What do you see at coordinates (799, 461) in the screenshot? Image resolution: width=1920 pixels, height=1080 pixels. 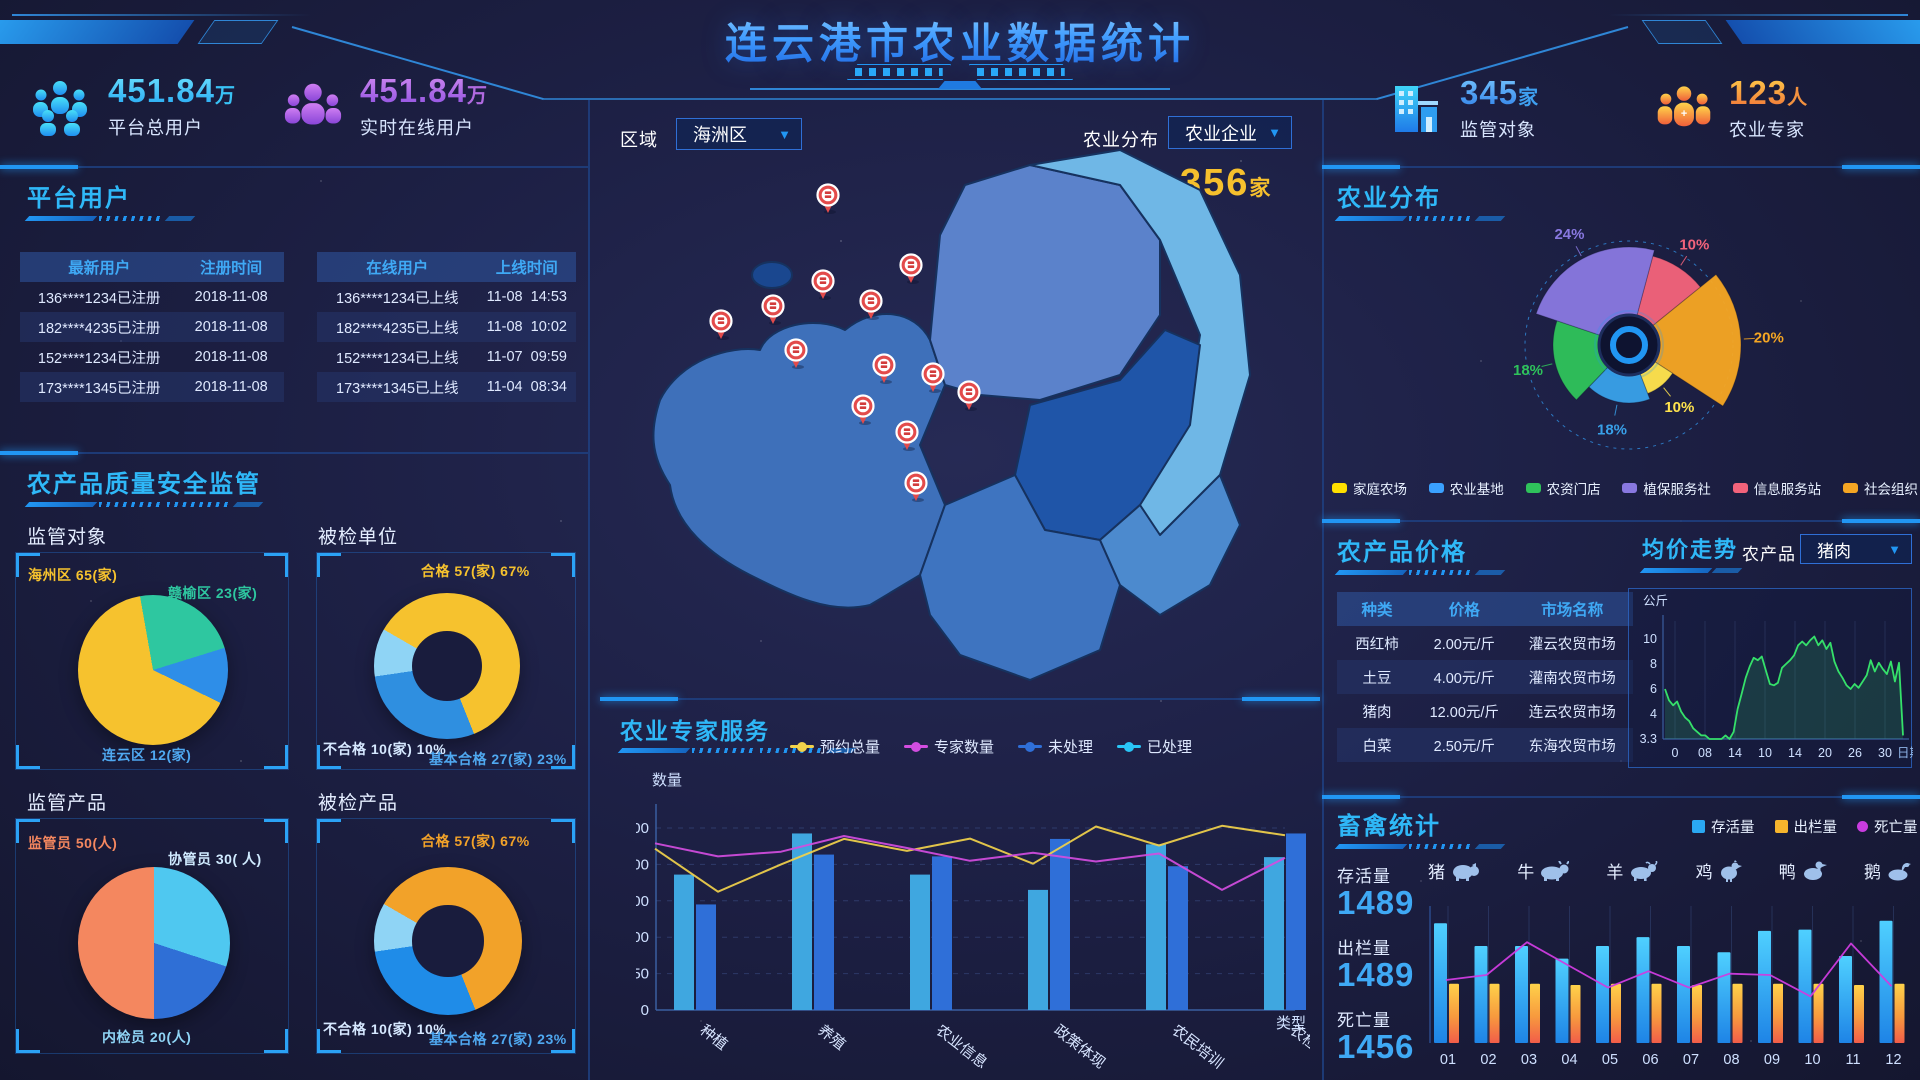 I see `map-district-west` at bounding box center [799, 461].